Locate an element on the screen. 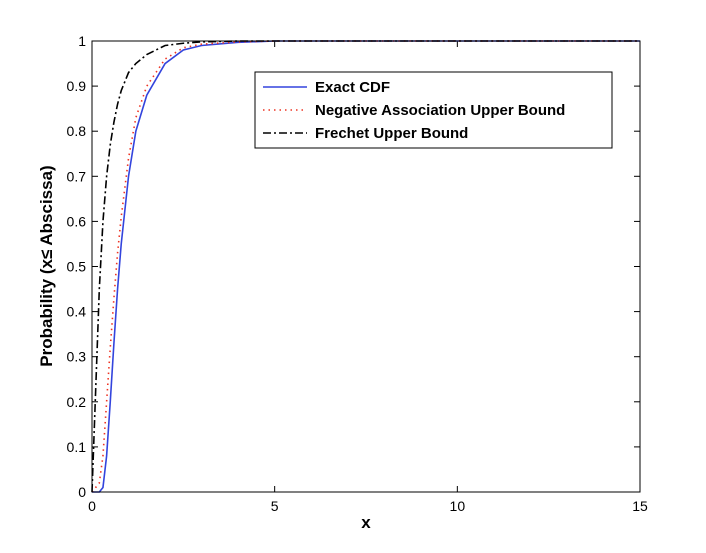 This screenshot has width=706, height=553. y-axis-label: Probability (x≤ Abscissa) is located at coordinates (46, 265).